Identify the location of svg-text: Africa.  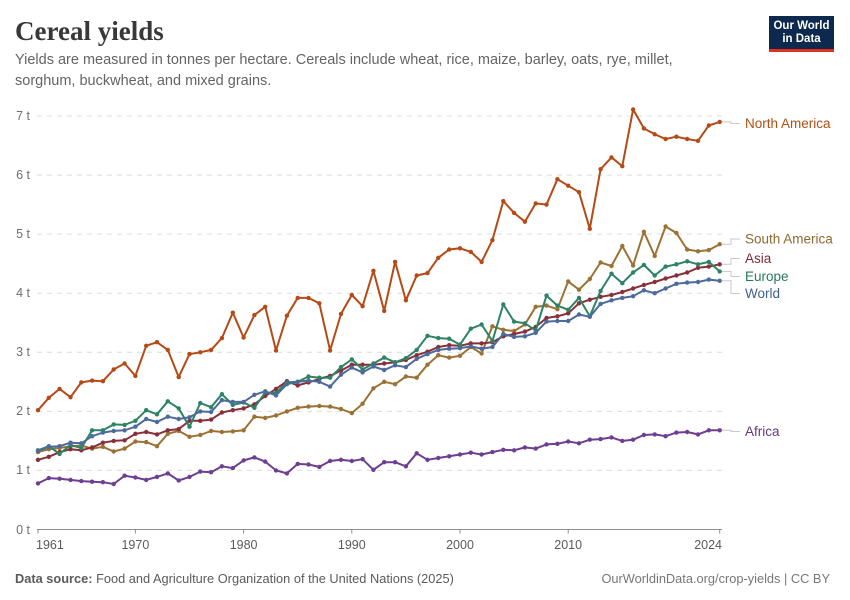
(762, 431).